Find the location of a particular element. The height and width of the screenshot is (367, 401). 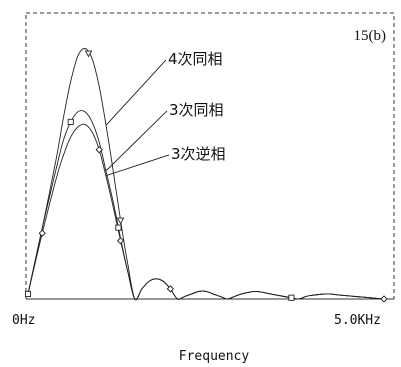

leader-line-4th-in-phase is located at coordinates (136, 92).